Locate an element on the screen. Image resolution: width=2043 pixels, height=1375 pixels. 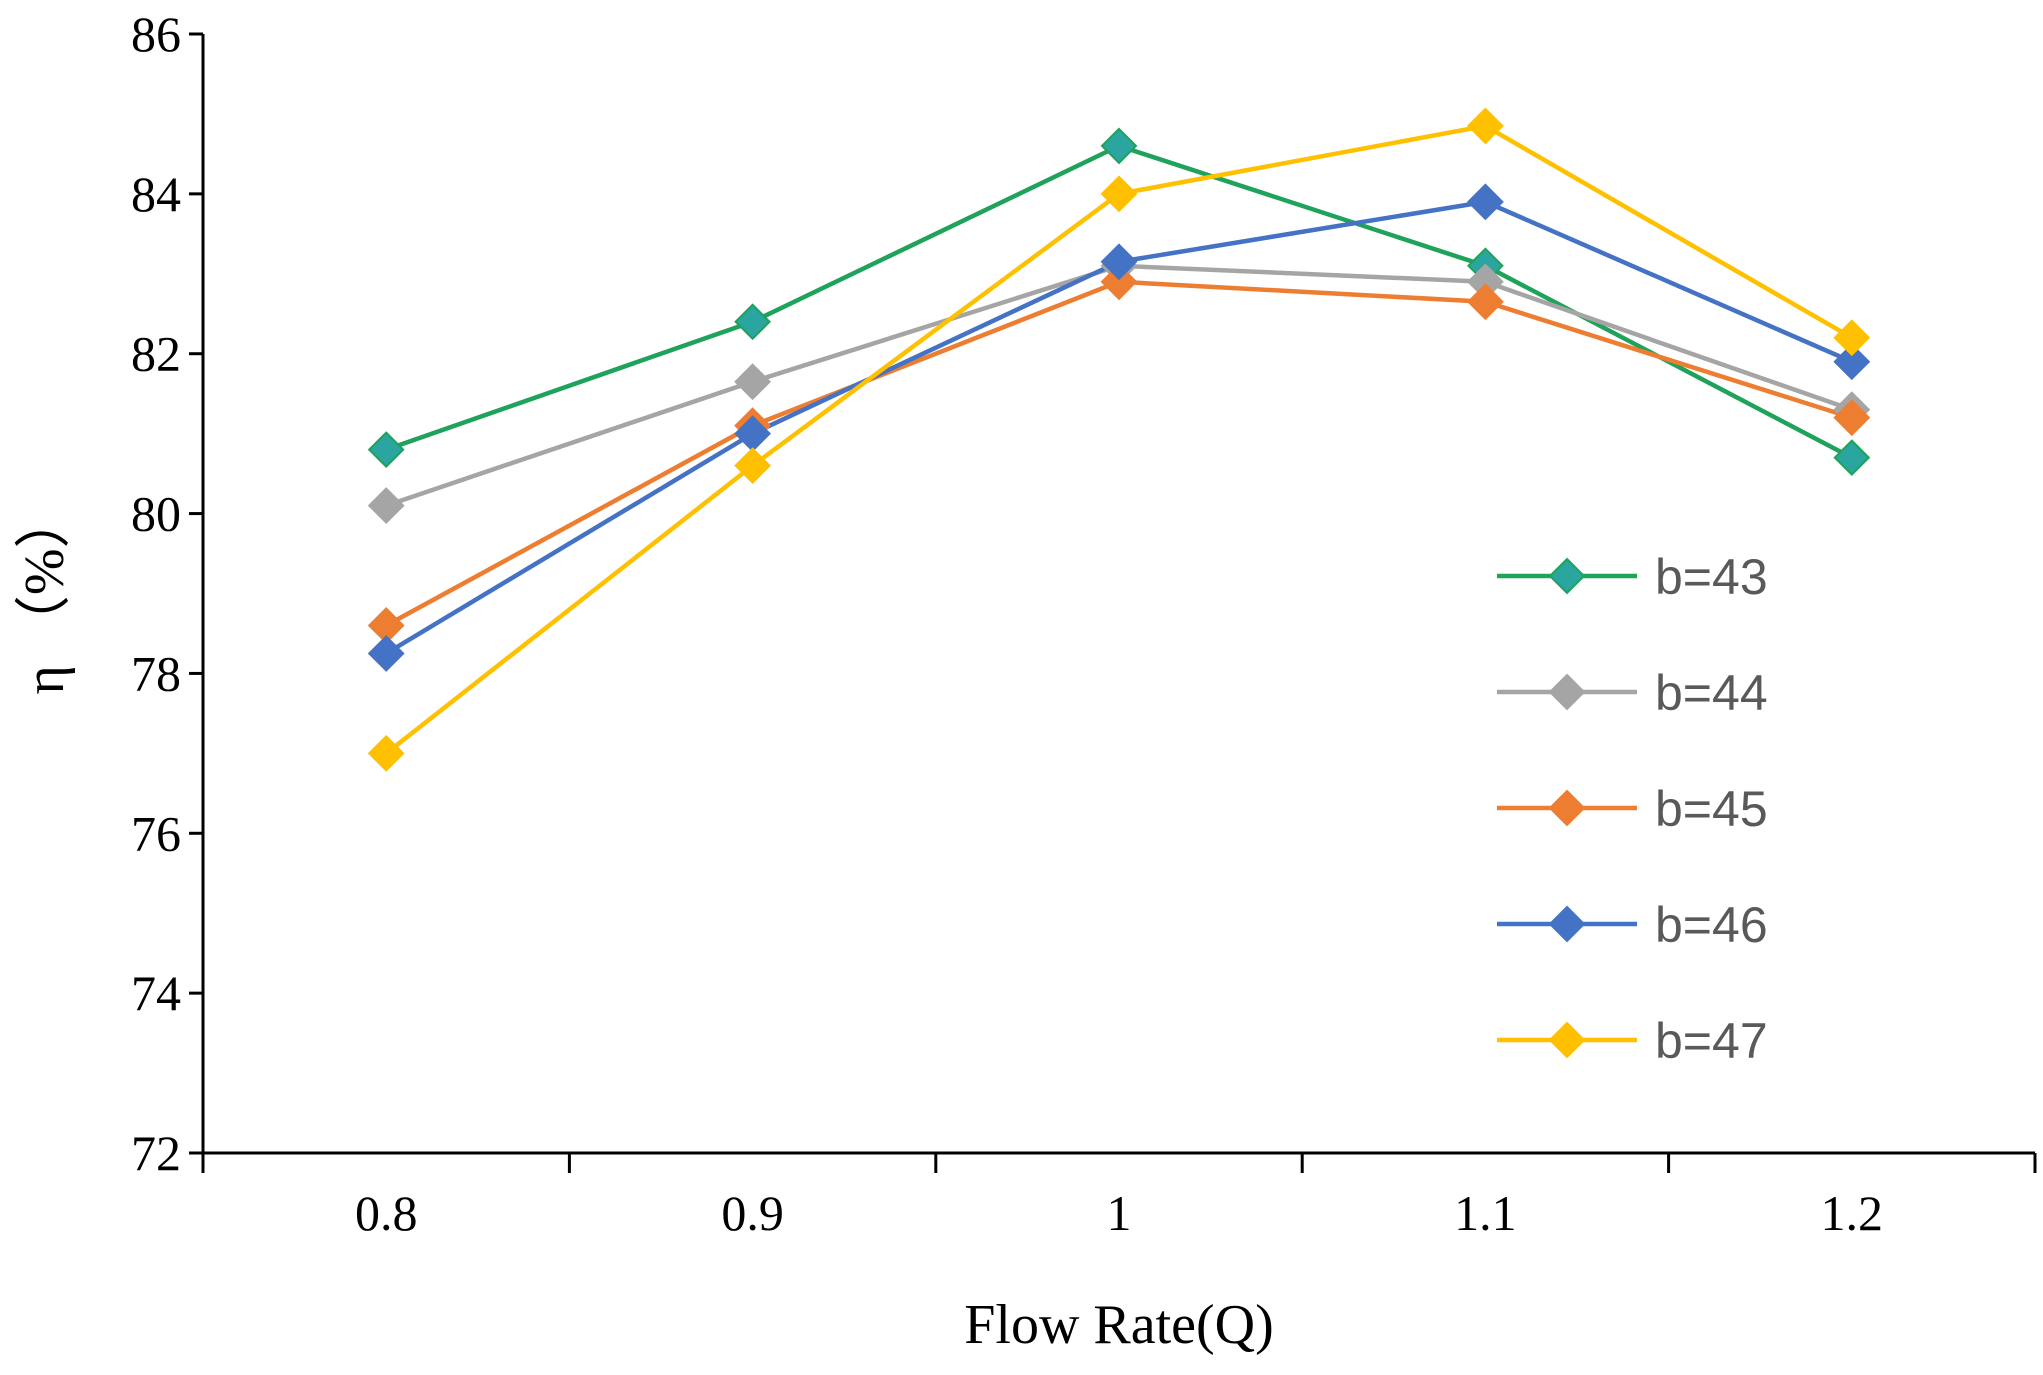
legend-label: b=46 is located at coordinates (1711, 925).